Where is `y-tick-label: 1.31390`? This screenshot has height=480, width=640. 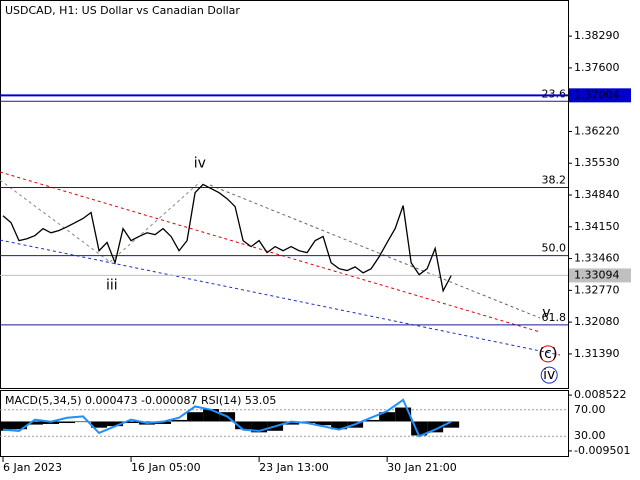
y-tick-label: 1.31390 is located at coordinates (597, 353).